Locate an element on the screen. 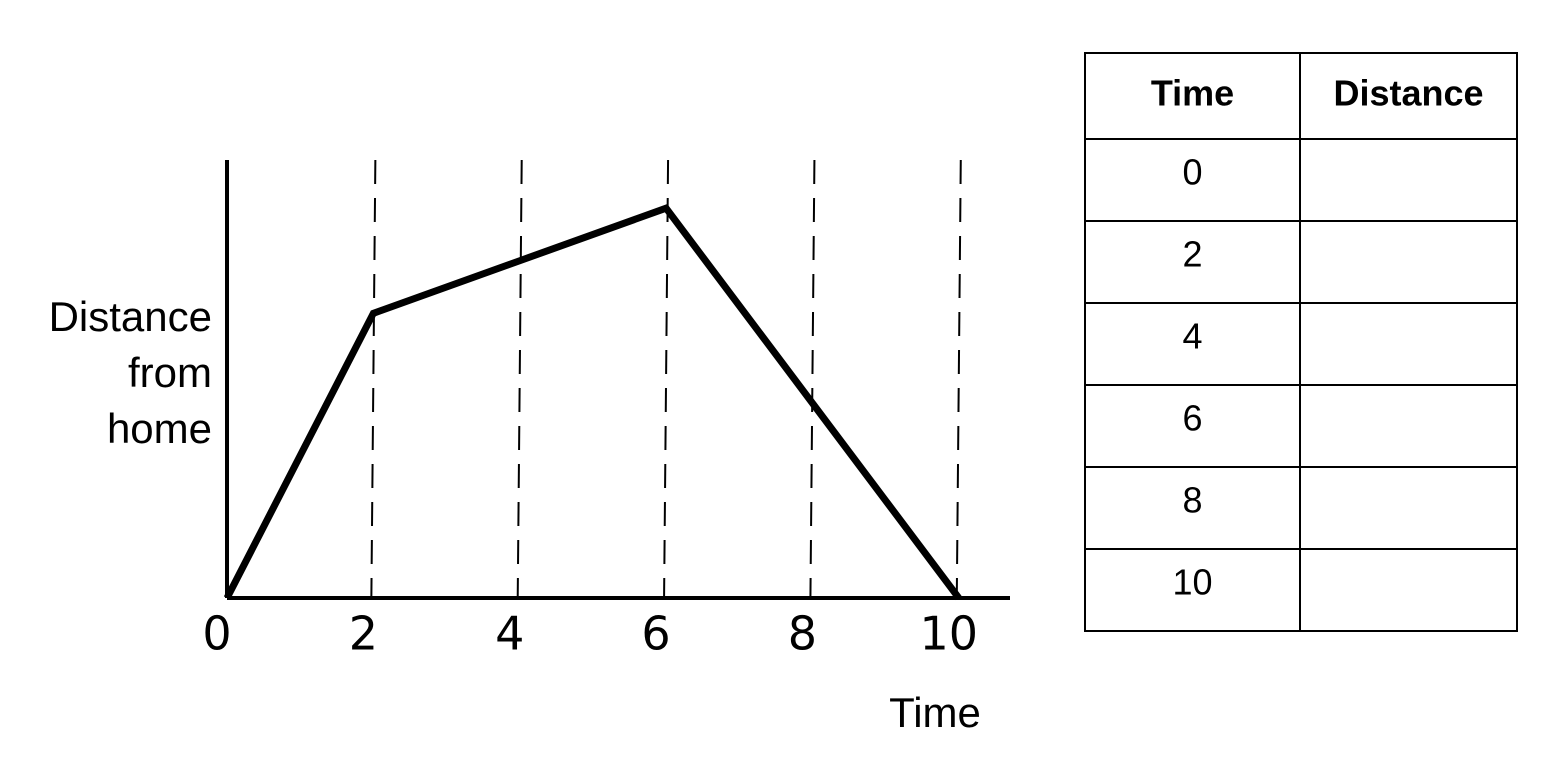 This screenshot has width=1557, height=762. table-header: Time is located at coordinates (1192, 93).